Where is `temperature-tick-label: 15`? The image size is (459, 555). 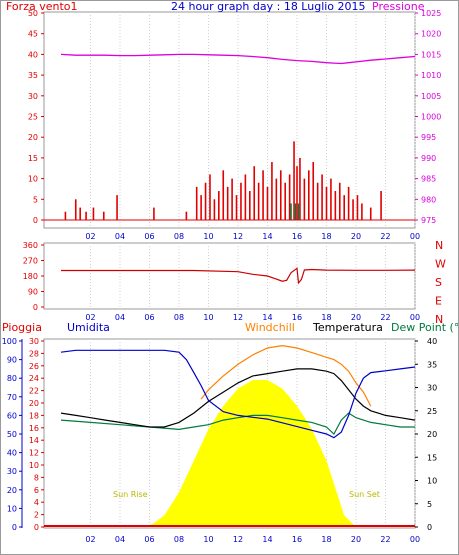
temperature-tick-label: 15 is located at coordinates (432, 457).